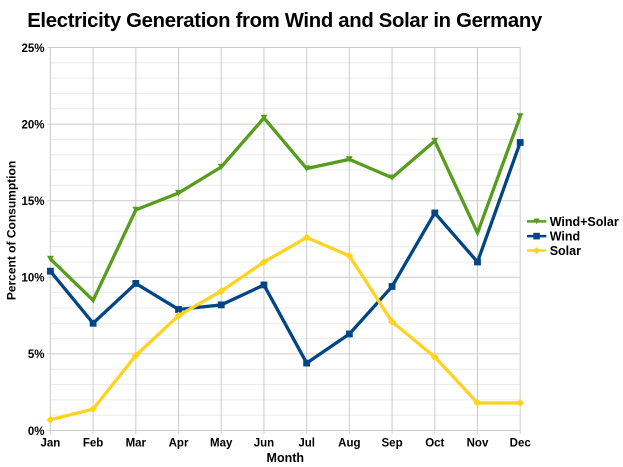  What do you see at coordinates (32, 279) in the screenshot?
I see `svg-text: 10%` at bounding box center [32, 279].